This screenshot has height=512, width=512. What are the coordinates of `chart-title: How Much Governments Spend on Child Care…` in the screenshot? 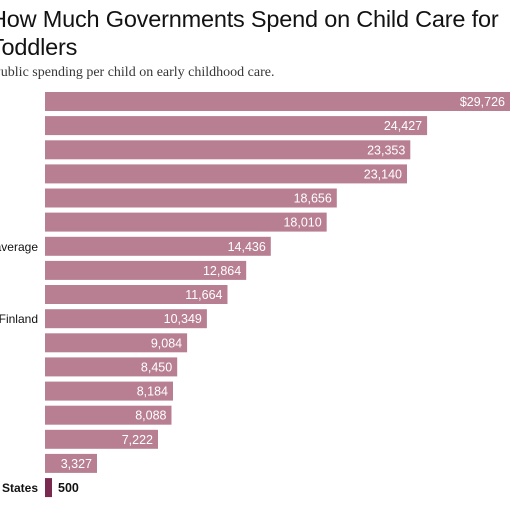 It's located at (249, 33).